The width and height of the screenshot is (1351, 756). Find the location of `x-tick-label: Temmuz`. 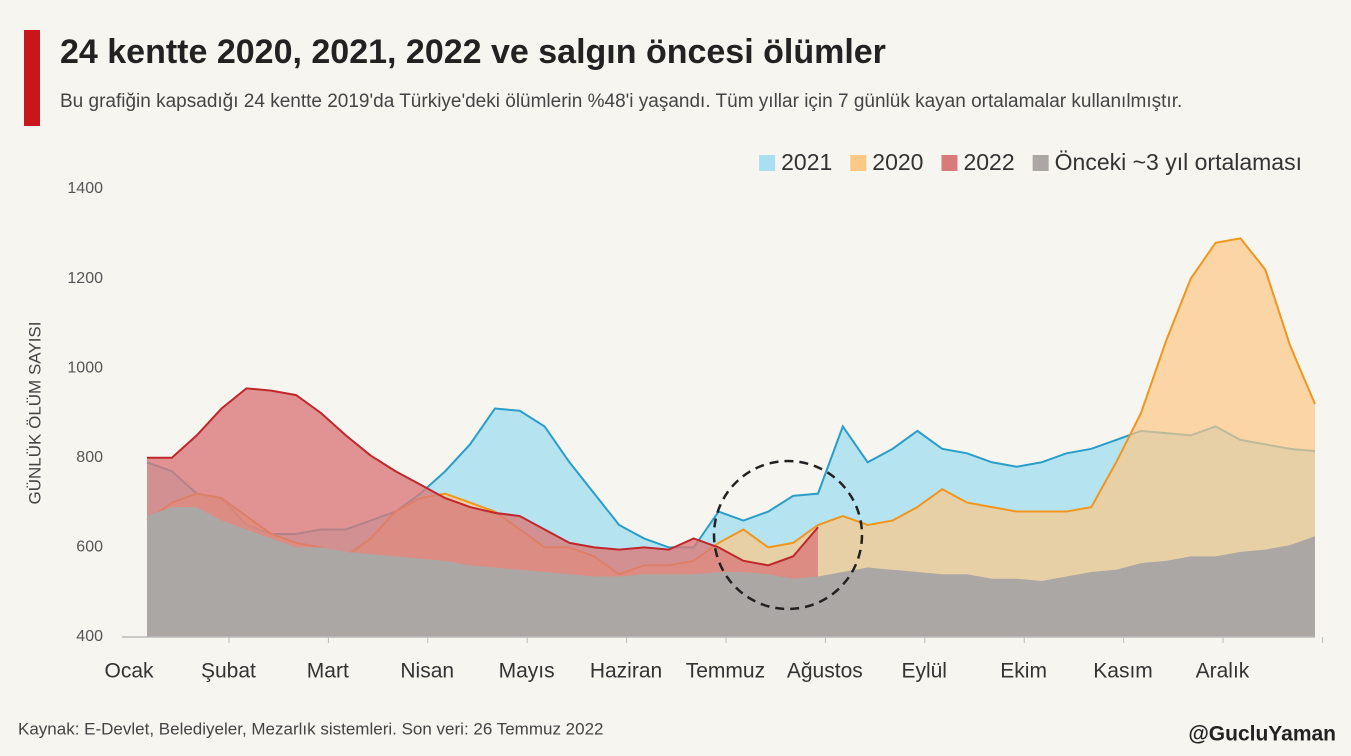

x-tick-label: Temmuz is located at coordinates (725, 671).